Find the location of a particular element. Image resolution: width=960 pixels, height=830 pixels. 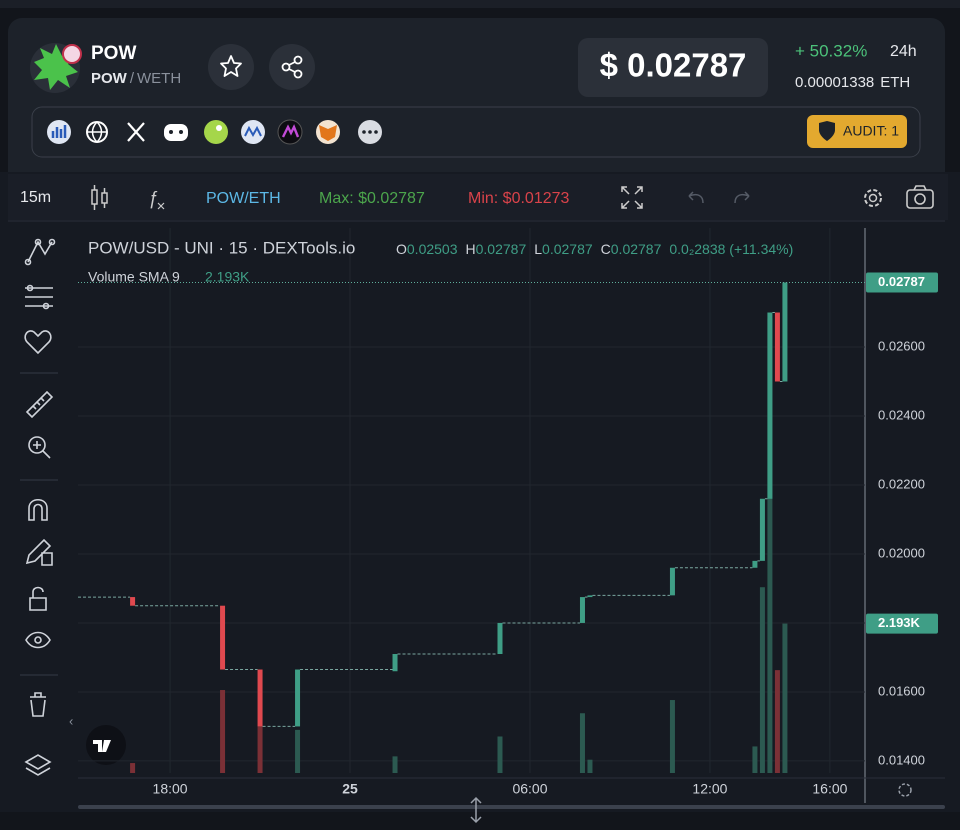

collapse-sidebar: ‹ is located at coordinates (71, 720).